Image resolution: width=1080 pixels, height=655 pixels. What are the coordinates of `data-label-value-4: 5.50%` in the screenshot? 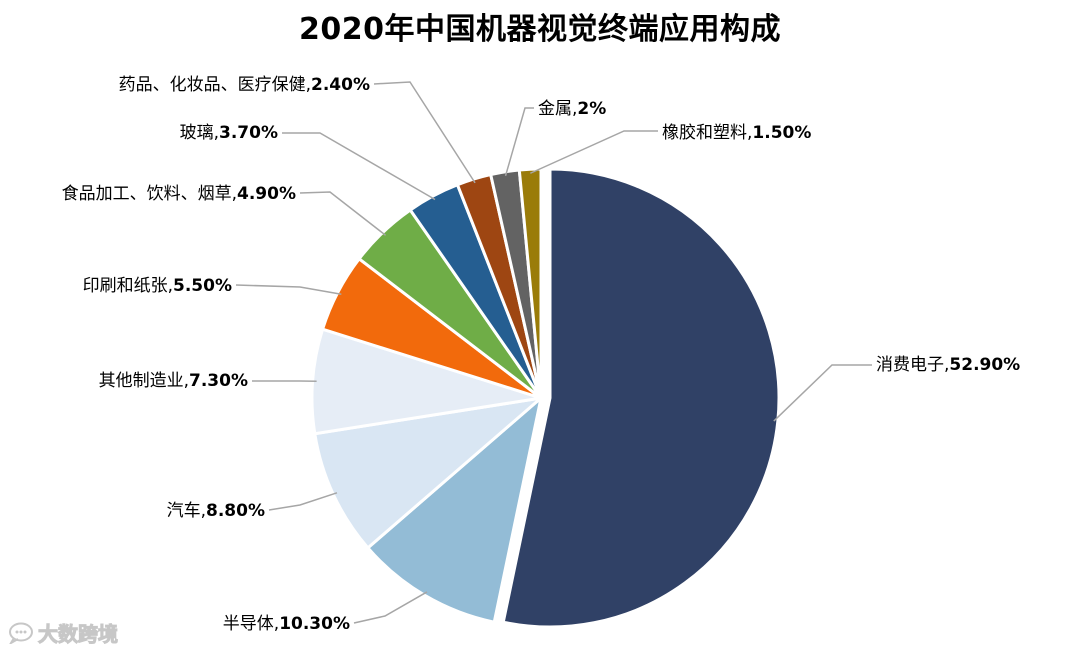 It's located at (202, 286).